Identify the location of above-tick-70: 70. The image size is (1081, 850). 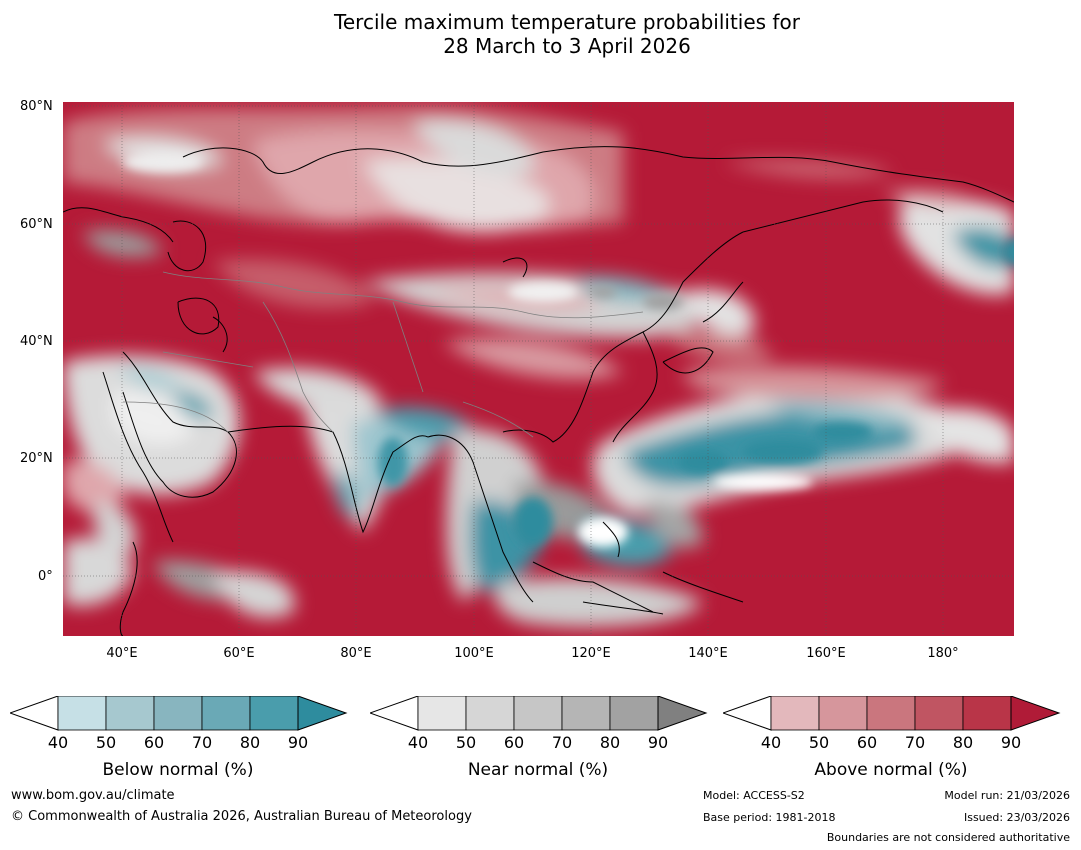
(915, 742).